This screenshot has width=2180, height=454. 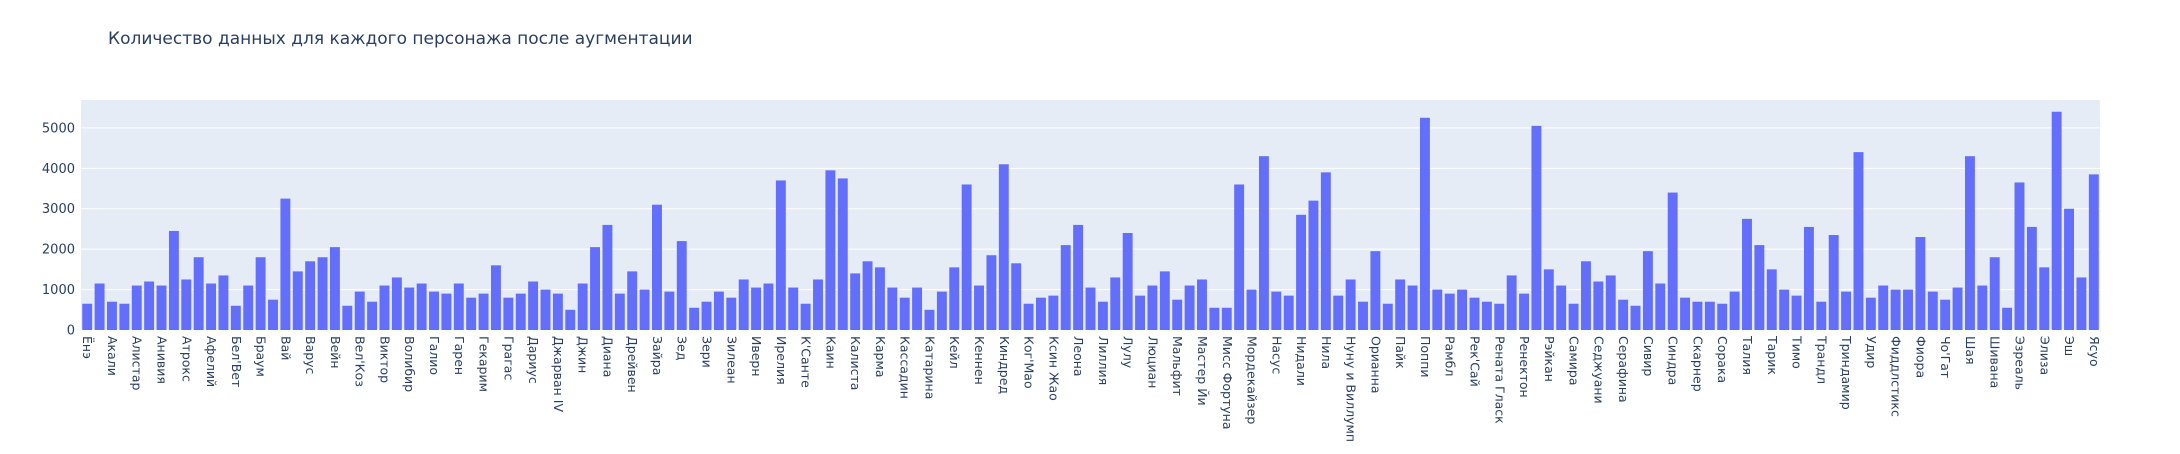 I want to click on x-tick-label: Поппи, so click(x=1425, y=357).